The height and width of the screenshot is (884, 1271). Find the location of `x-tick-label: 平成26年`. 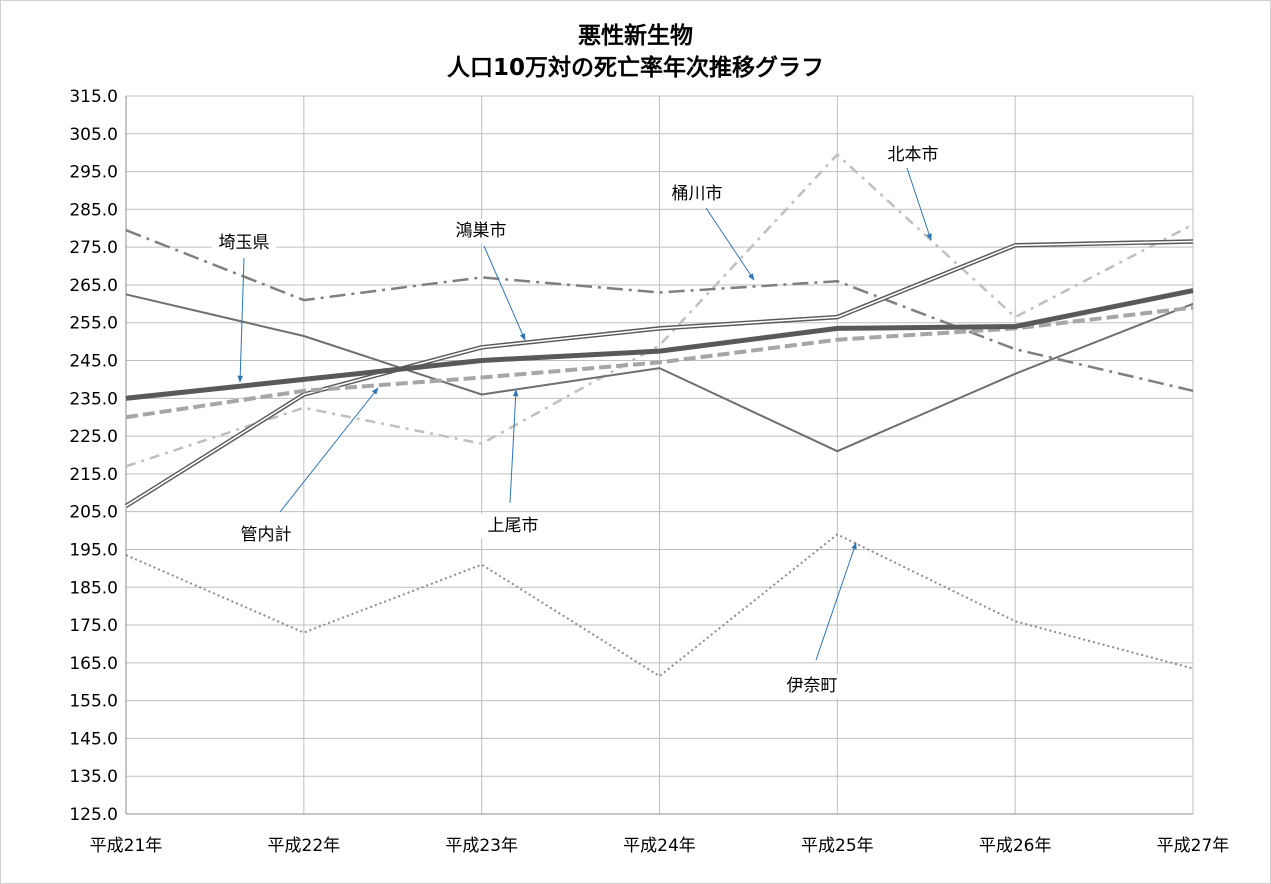

x-tick-label: 平成26年 is located at coordinates (1015, 846).